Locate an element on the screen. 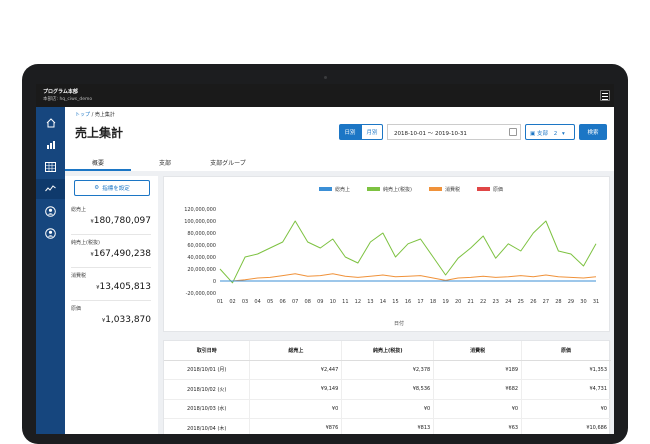 The image size is (650, 444). x-tick-label: 09 is located at coordinates (320, 302).